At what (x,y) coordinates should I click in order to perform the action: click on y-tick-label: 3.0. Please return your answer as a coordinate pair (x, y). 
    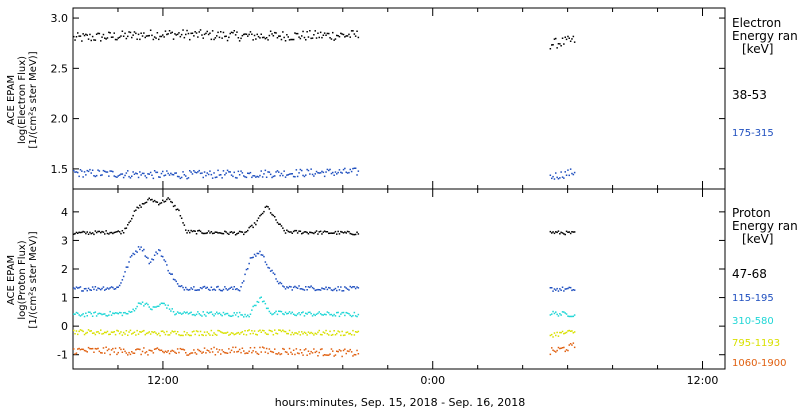
    Looking at the image, I should click on (60, 18).